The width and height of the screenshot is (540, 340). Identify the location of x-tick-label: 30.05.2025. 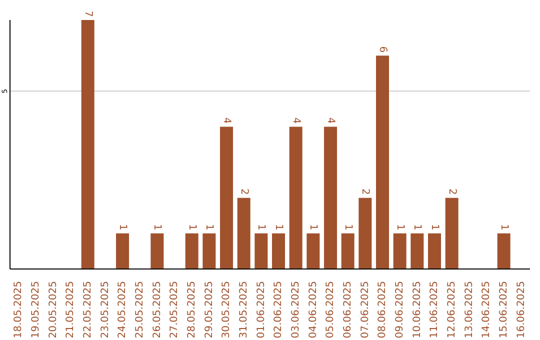
(226, 309).